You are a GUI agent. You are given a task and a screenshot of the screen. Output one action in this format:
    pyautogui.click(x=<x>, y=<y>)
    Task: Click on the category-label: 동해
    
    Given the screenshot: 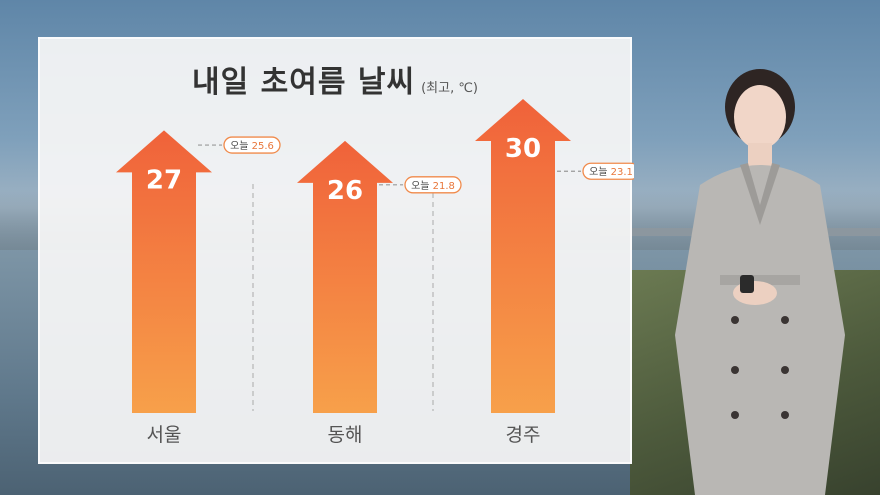 What is the action you would take?
    pyautogui.click(x=345, y=435)
    